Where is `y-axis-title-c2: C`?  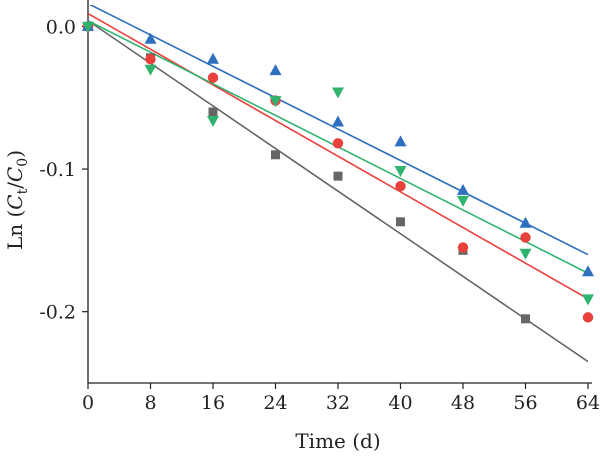
y-axis-title-c2: C is located at coordinates (15, 174).